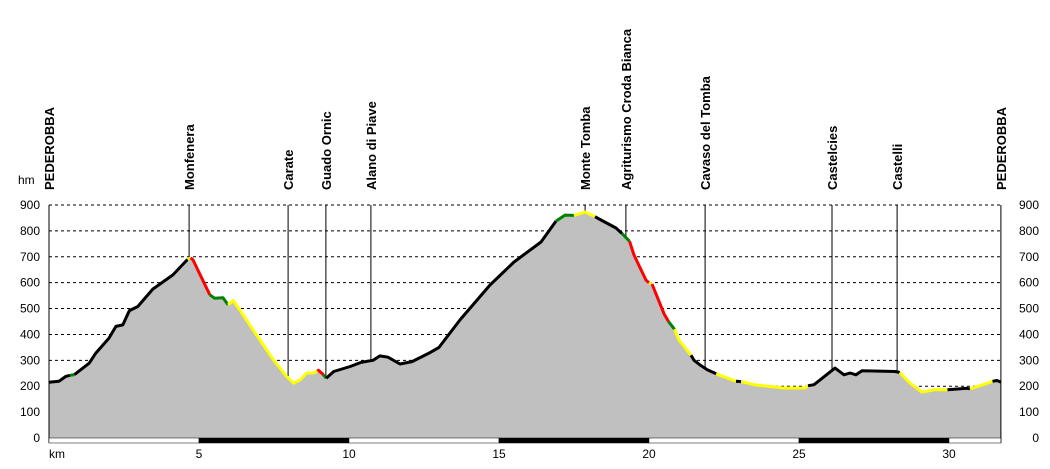 This screenshot has width=1050, height=469. Describe the element at coordinates (30, 334) in the screenshot. I see `y-tick-label-left: 400` at that location.